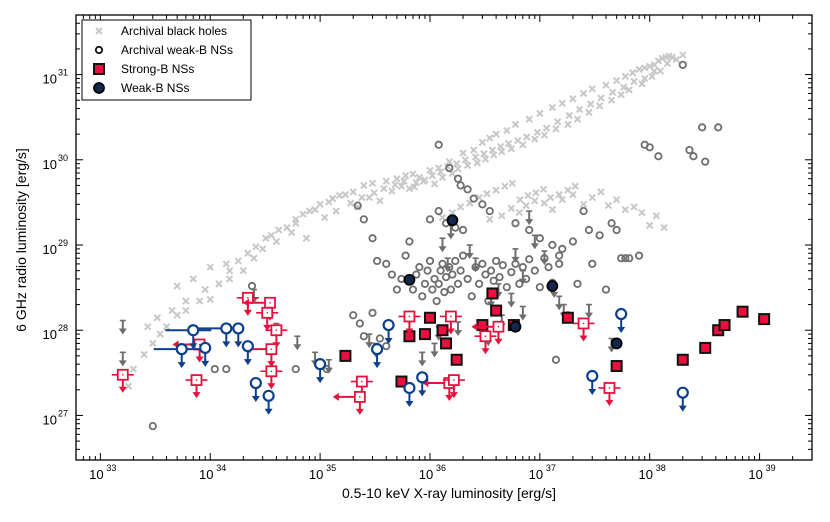  I want to click on legend-strong-b-marker, so click(99, 69).